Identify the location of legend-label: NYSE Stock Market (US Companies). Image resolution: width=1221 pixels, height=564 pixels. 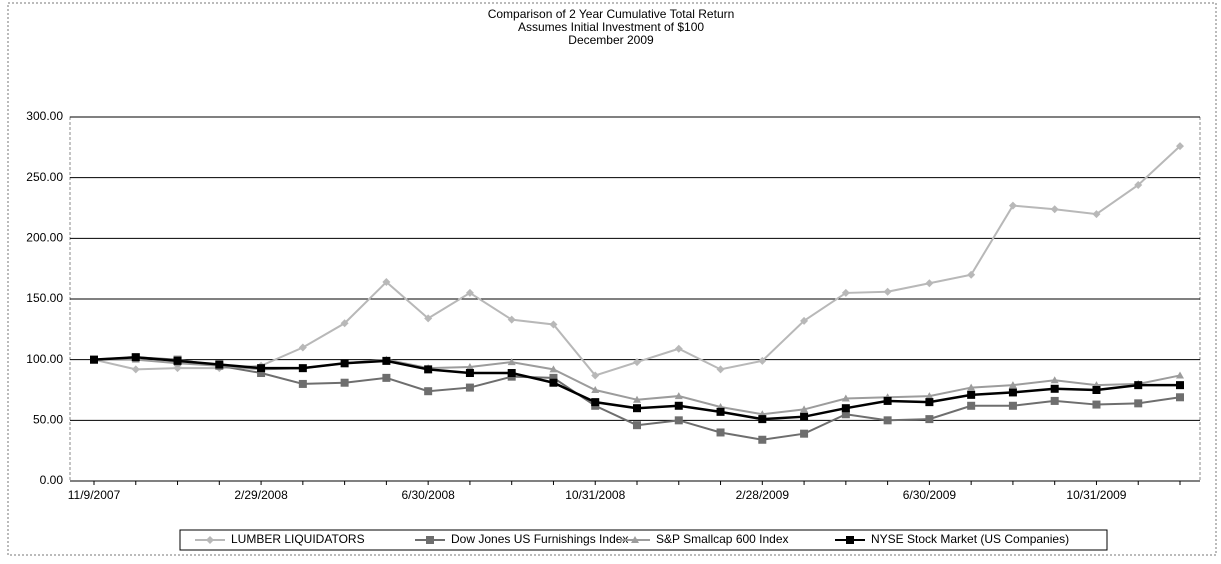
(970, 539).